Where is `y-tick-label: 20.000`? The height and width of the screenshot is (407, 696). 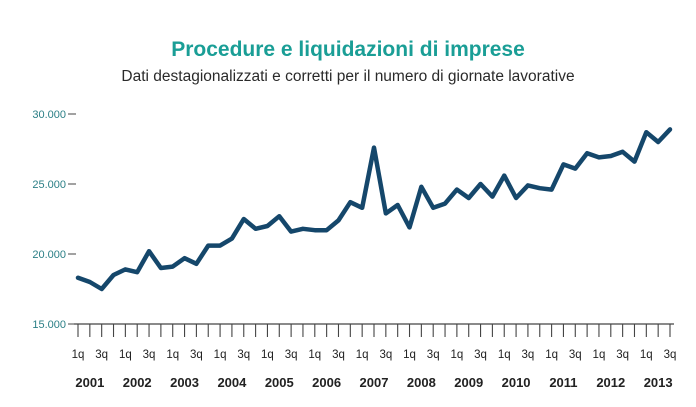
y-tick-label: 20.000 is located at coordinates (49, 255).